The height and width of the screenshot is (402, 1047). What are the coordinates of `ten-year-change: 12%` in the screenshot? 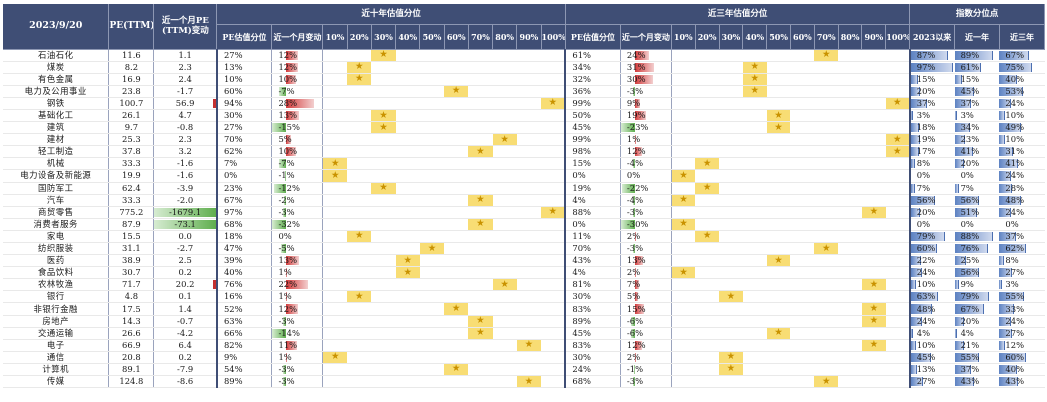 It's located at (297, 309).